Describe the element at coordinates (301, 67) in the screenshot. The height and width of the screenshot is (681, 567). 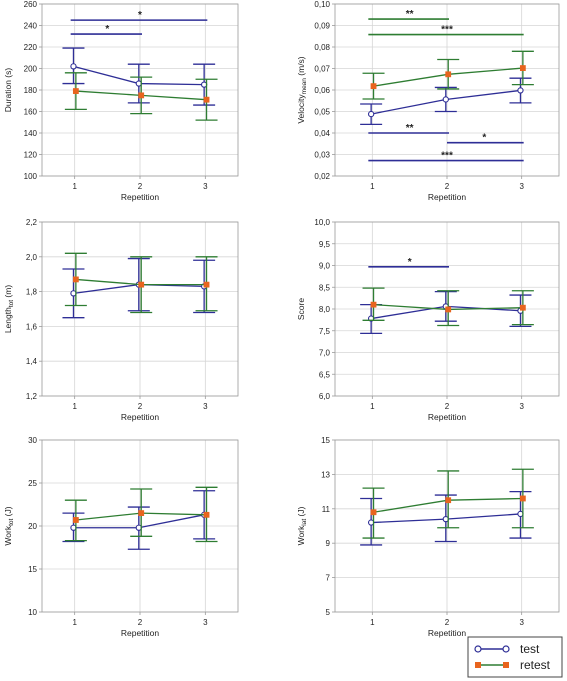
I see `y-label-unit: (m/s)` at that location.